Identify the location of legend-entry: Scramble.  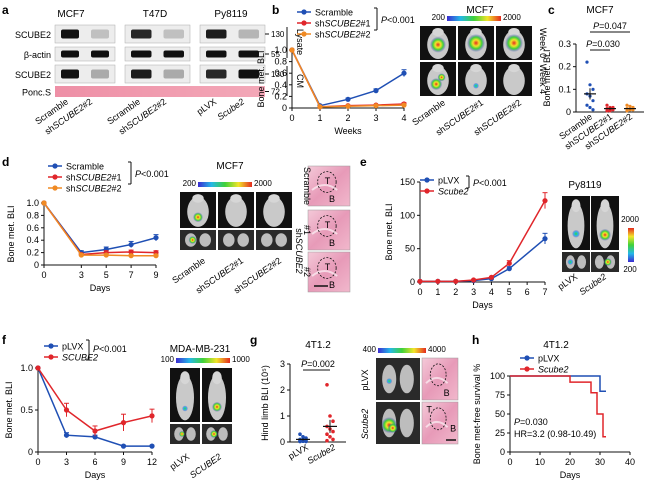
(334, 13).